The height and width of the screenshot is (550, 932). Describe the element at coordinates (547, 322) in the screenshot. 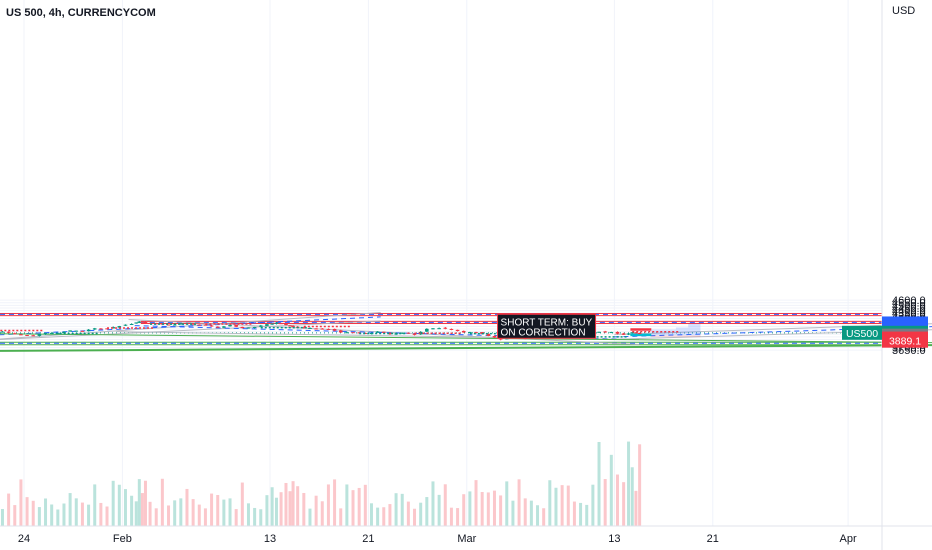

I see `annotation-line-1: SHORT TERM: BUY` at that location.